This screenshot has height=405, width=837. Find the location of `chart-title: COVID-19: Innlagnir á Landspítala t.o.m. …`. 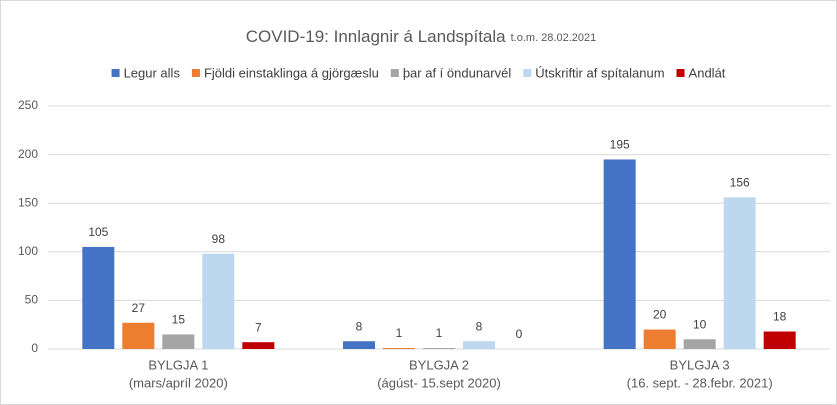

chart-title: COVID-19: Innlagnir á Landspítala t.o.m. … is located at coordinates (421, 36).